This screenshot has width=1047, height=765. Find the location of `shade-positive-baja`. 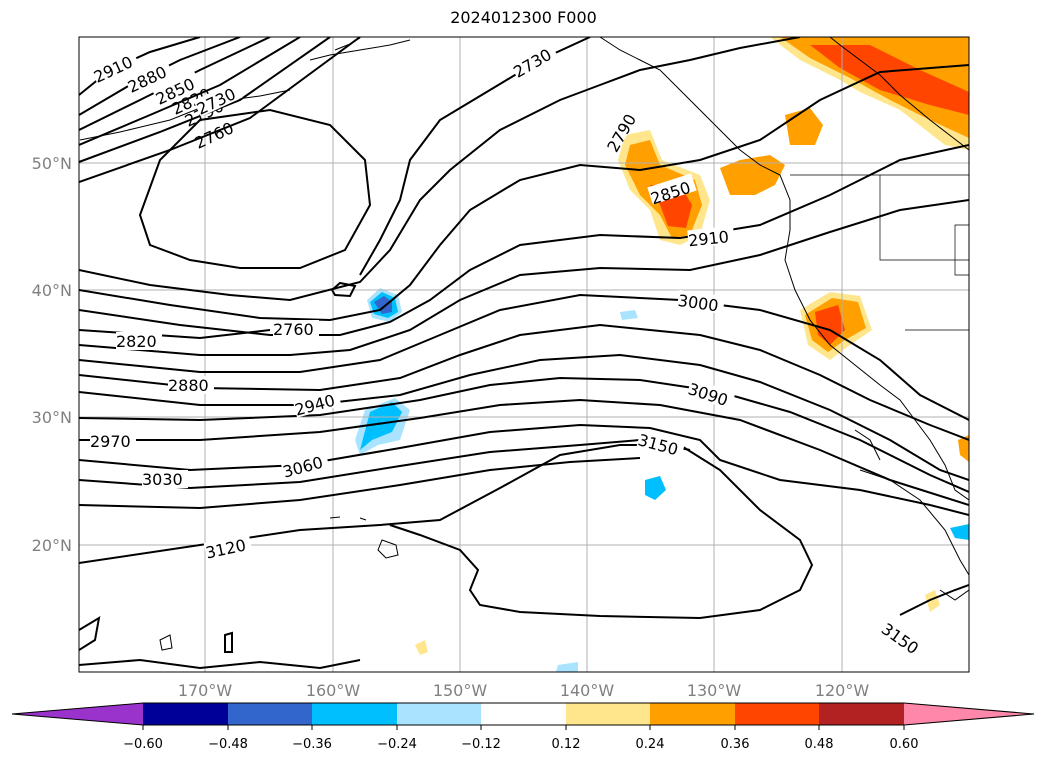

shade-positive-baja is located at coordinates (932, 601).